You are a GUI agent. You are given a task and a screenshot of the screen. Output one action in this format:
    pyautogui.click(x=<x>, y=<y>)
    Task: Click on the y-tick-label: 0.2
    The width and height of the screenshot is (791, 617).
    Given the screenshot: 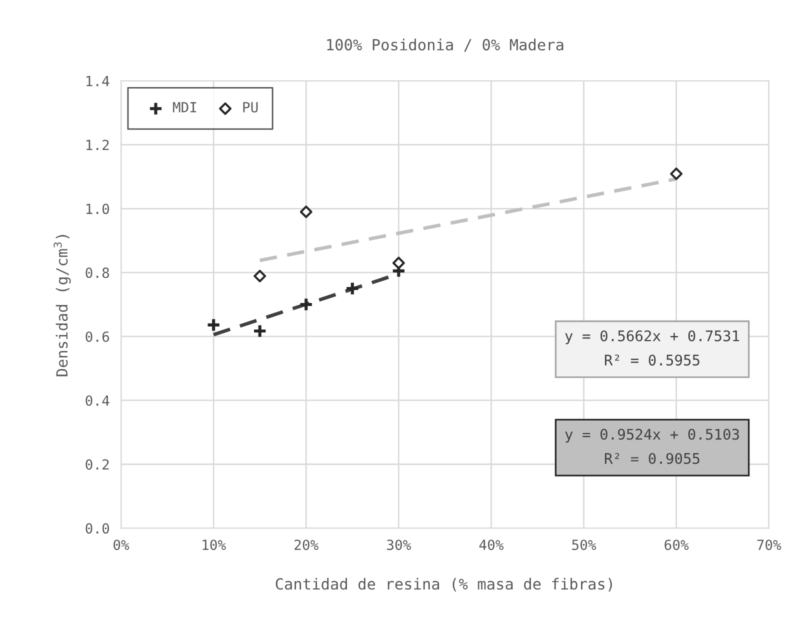 What is the action you would take?
    pyautogui.click(x=97, y=464)
    